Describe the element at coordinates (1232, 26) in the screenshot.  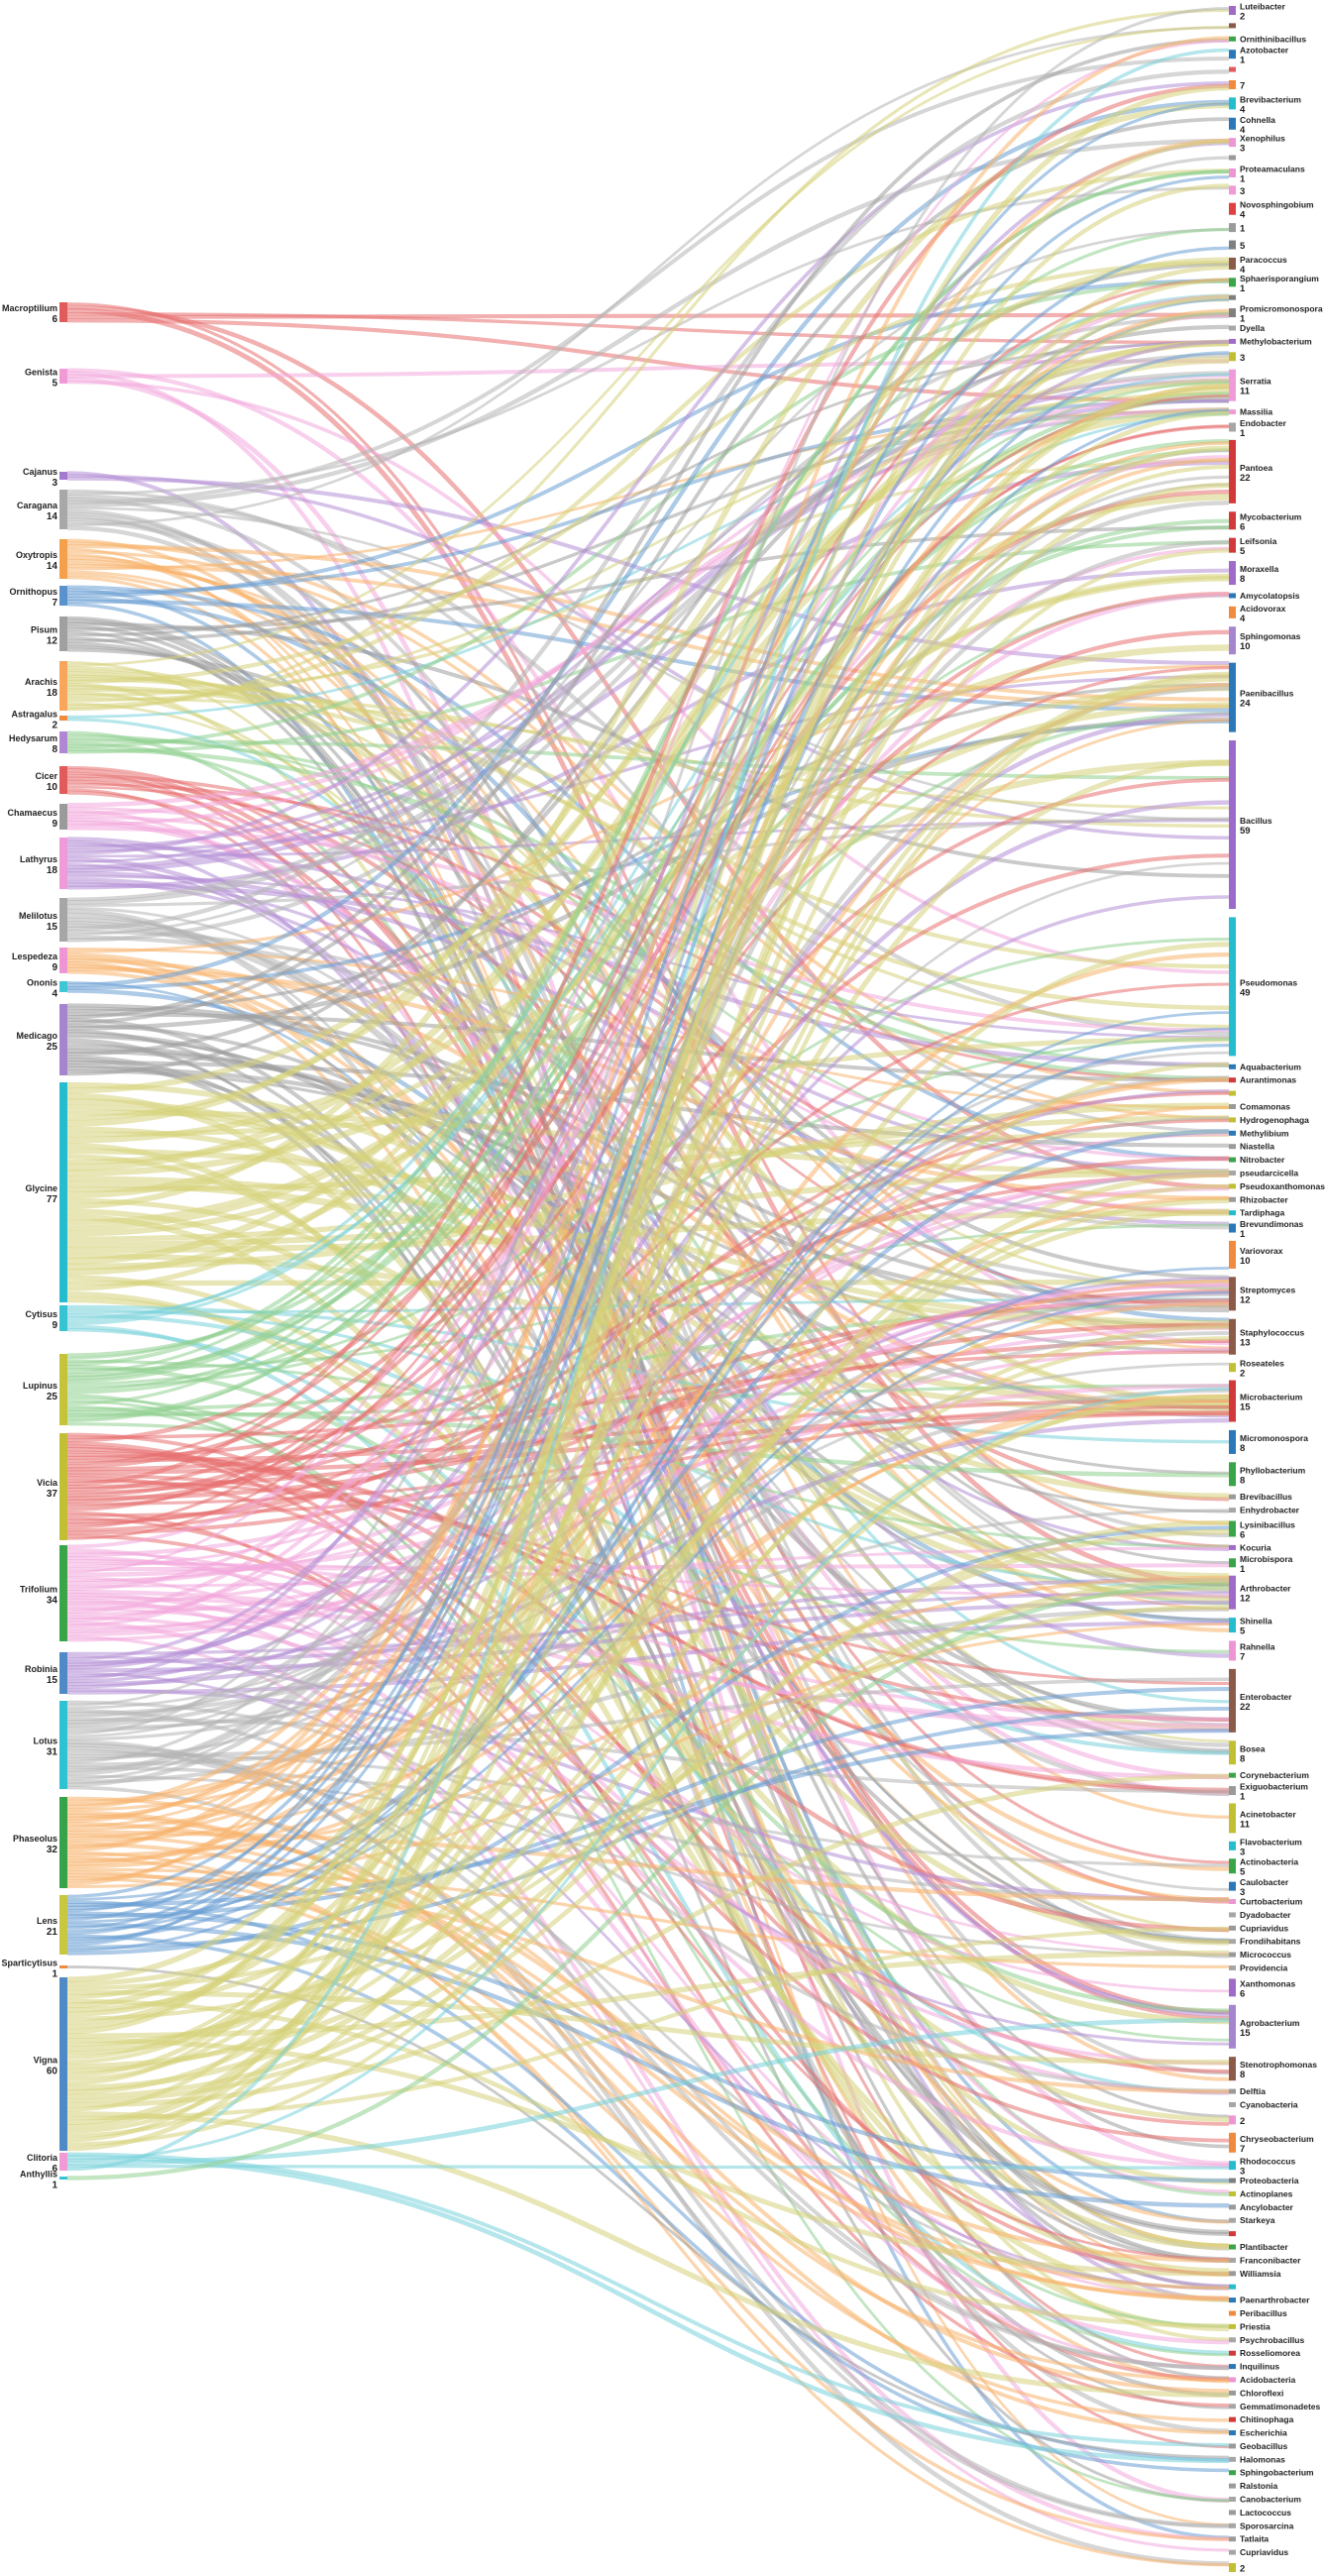
I see `right-node` at that location.